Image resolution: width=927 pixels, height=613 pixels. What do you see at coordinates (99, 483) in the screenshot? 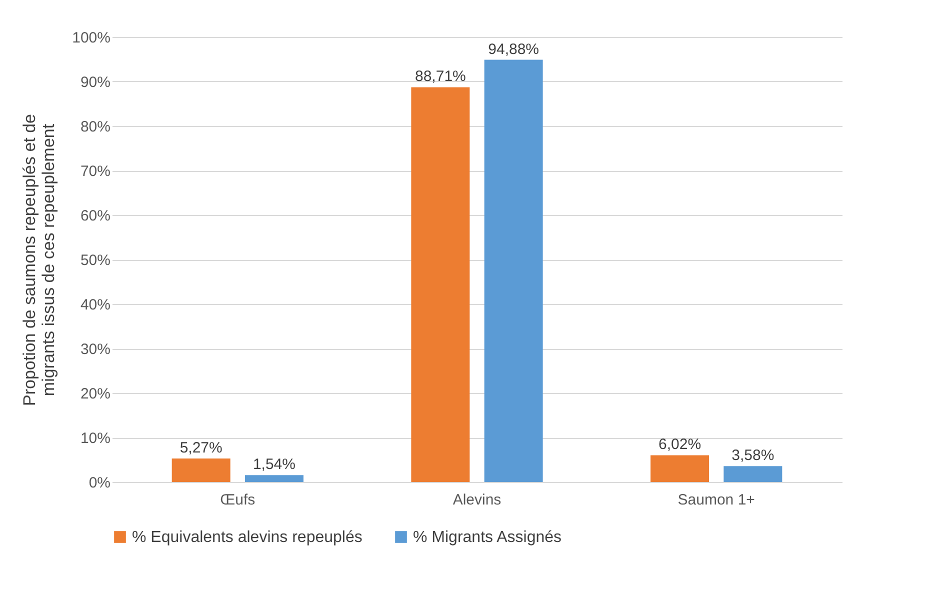
I see `y-tick-label: 0%` at bounding box center [99, 483].